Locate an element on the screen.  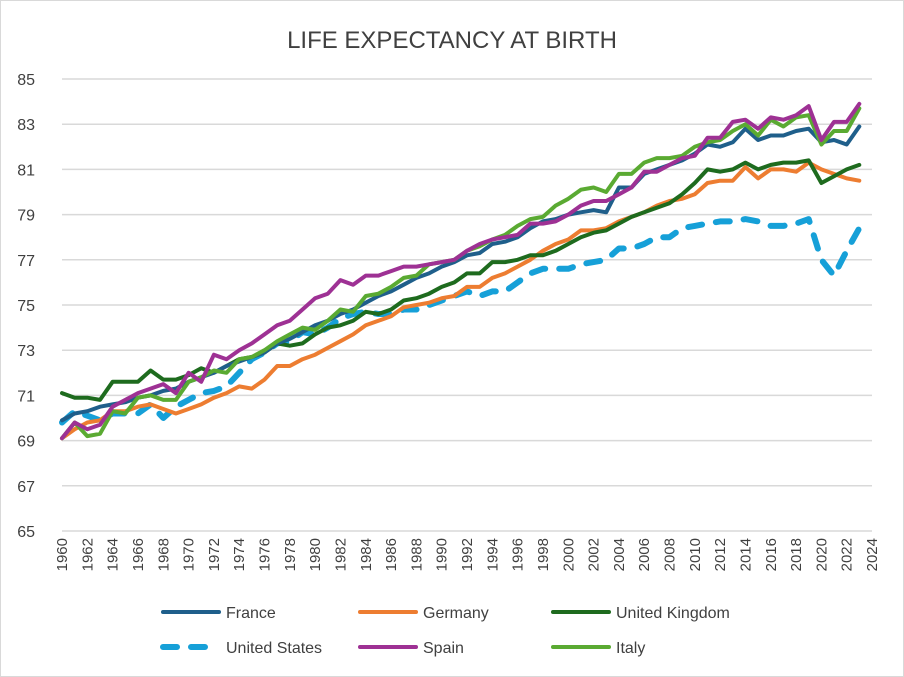
x-tick-label: 2004 is located at coordinates (619, 554).